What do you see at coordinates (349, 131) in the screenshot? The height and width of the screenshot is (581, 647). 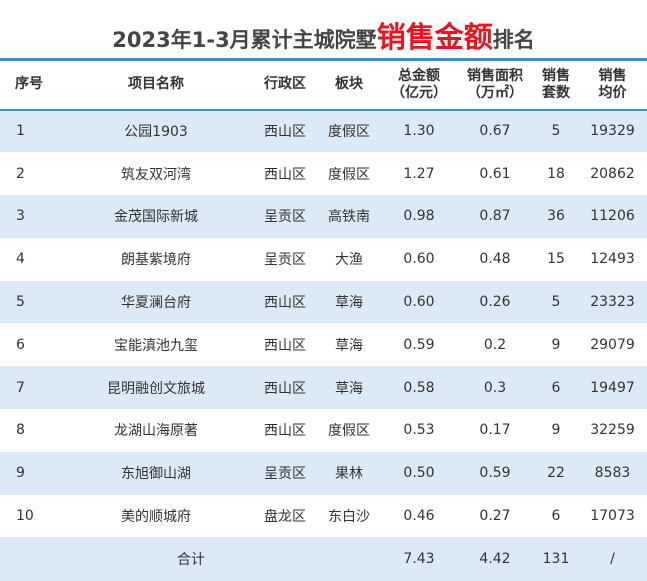 I see `cell-block: 度假区` at bounding box center [349, 131].